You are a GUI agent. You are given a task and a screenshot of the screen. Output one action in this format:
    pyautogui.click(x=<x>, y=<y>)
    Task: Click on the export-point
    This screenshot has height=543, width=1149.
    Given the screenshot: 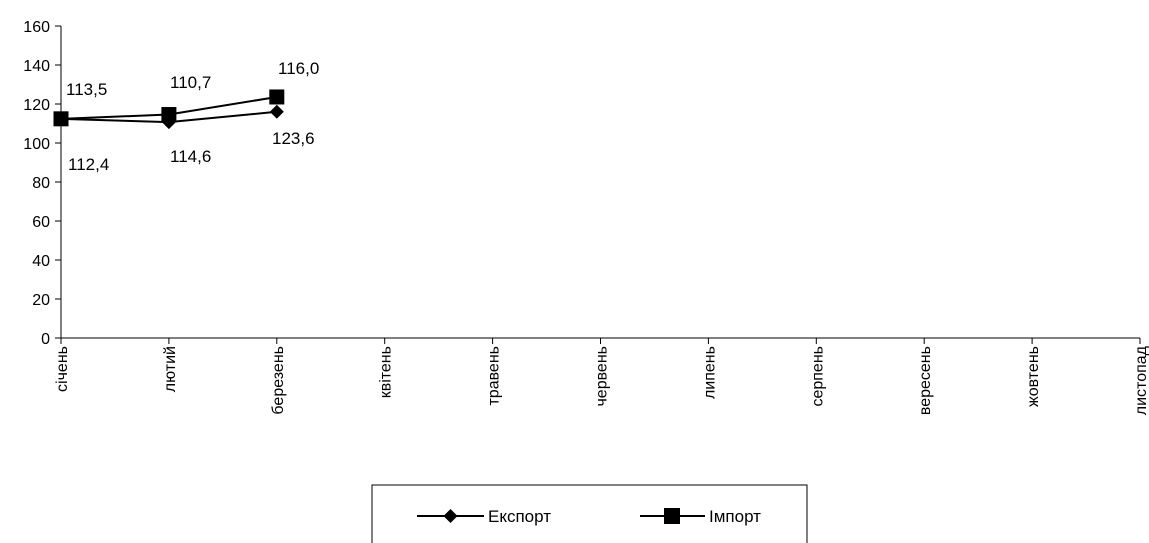 What is the action you would take?
    pyautogui.click(x=276, y=111)
    